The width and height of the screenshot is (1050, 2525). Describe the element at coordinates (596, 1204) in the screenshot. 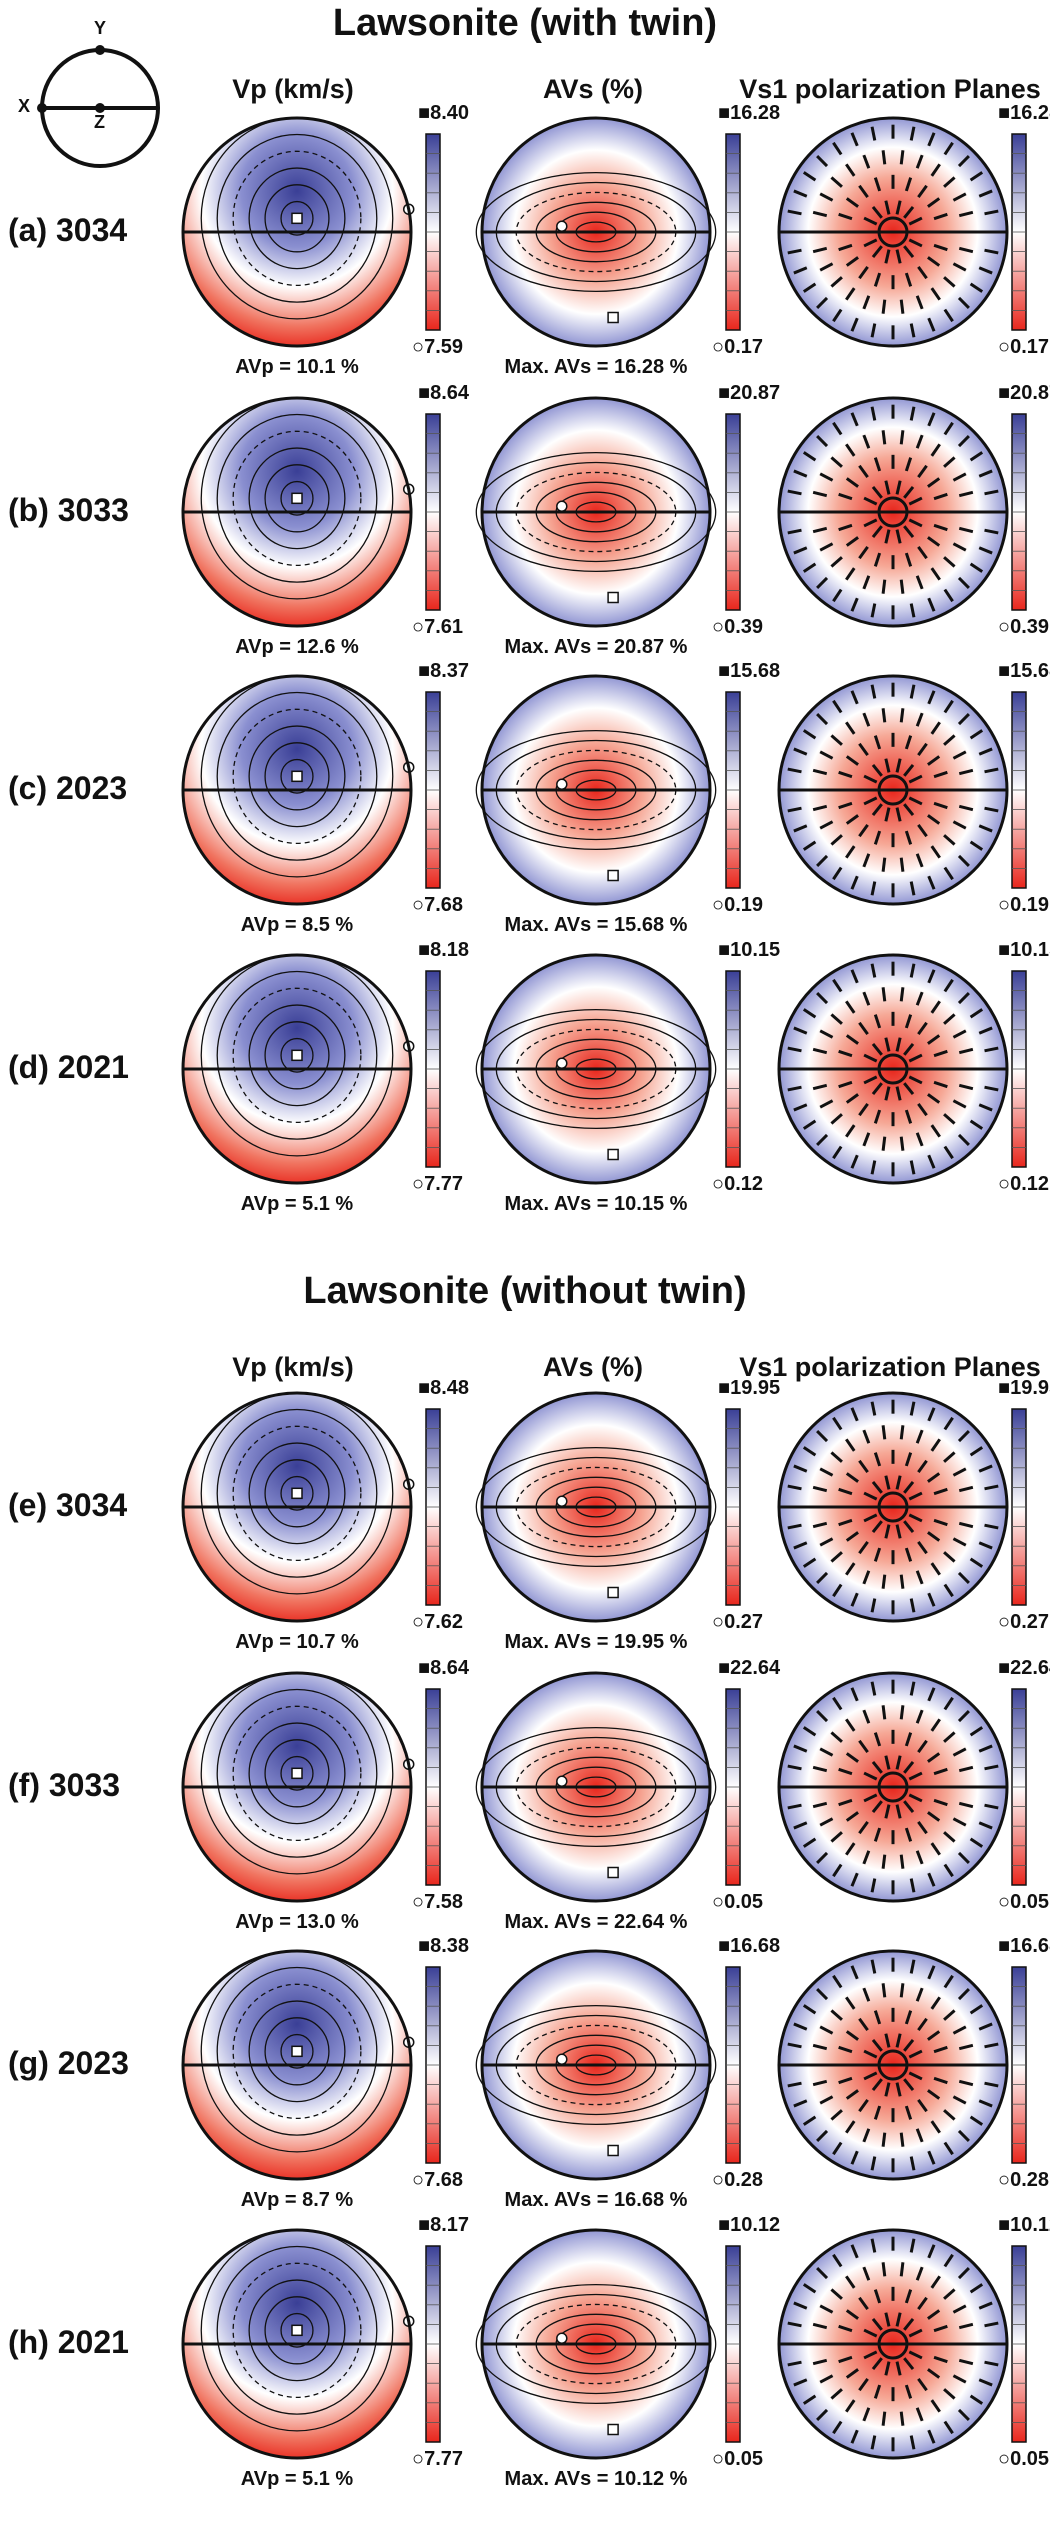

I see `avs-caption: Max. AVs = 10.15 %` at that location.